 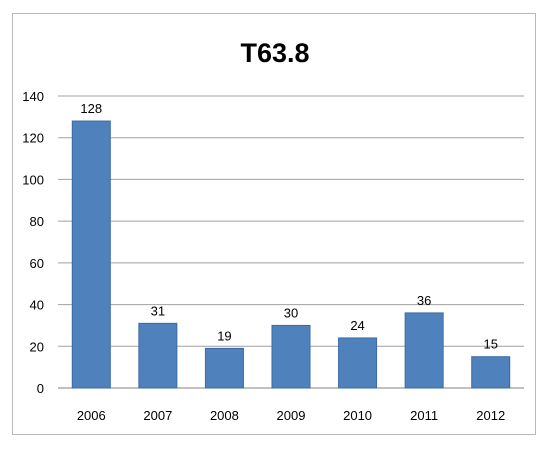 I want to click on y-axis-ticks: 0 20 40 60 80 100 120 140, so click(x=33, y=242).